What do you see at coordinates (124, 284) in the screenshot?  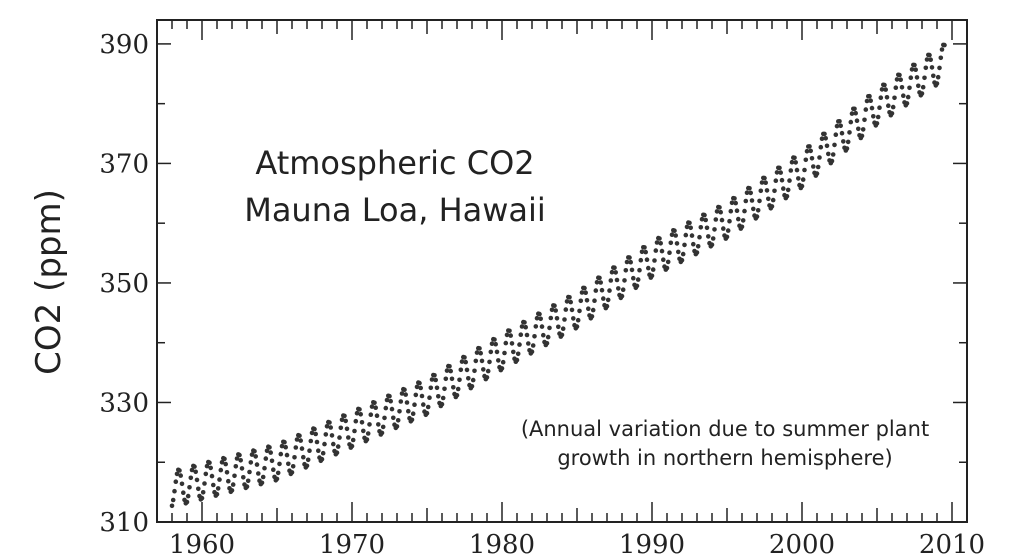 I see `y-tick-label: 350` at bounding box center [124, 284].